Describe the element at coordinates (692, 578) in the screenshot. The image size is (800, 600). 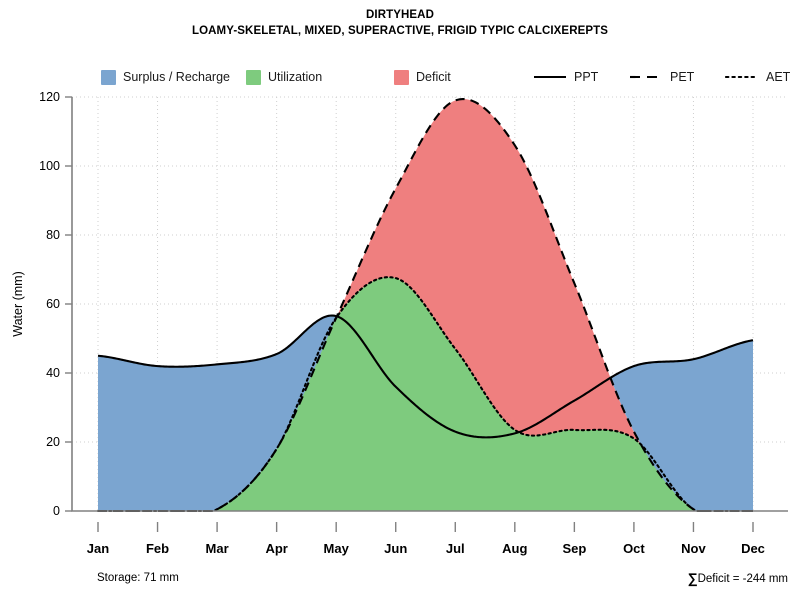
I see `sigma-icon: ∑` at that location.